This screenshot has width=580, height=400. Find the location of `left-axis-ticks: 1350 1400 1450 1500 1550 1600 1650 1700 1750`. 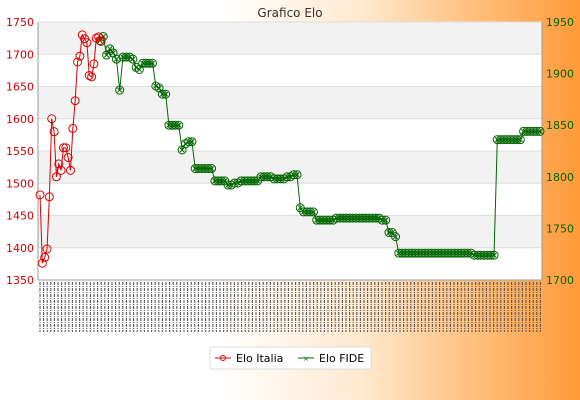

left-axis-ticks: 1350 1400 1450 1500 1550 1600 1650 1700 1750 is located at coordinates (20, 151).